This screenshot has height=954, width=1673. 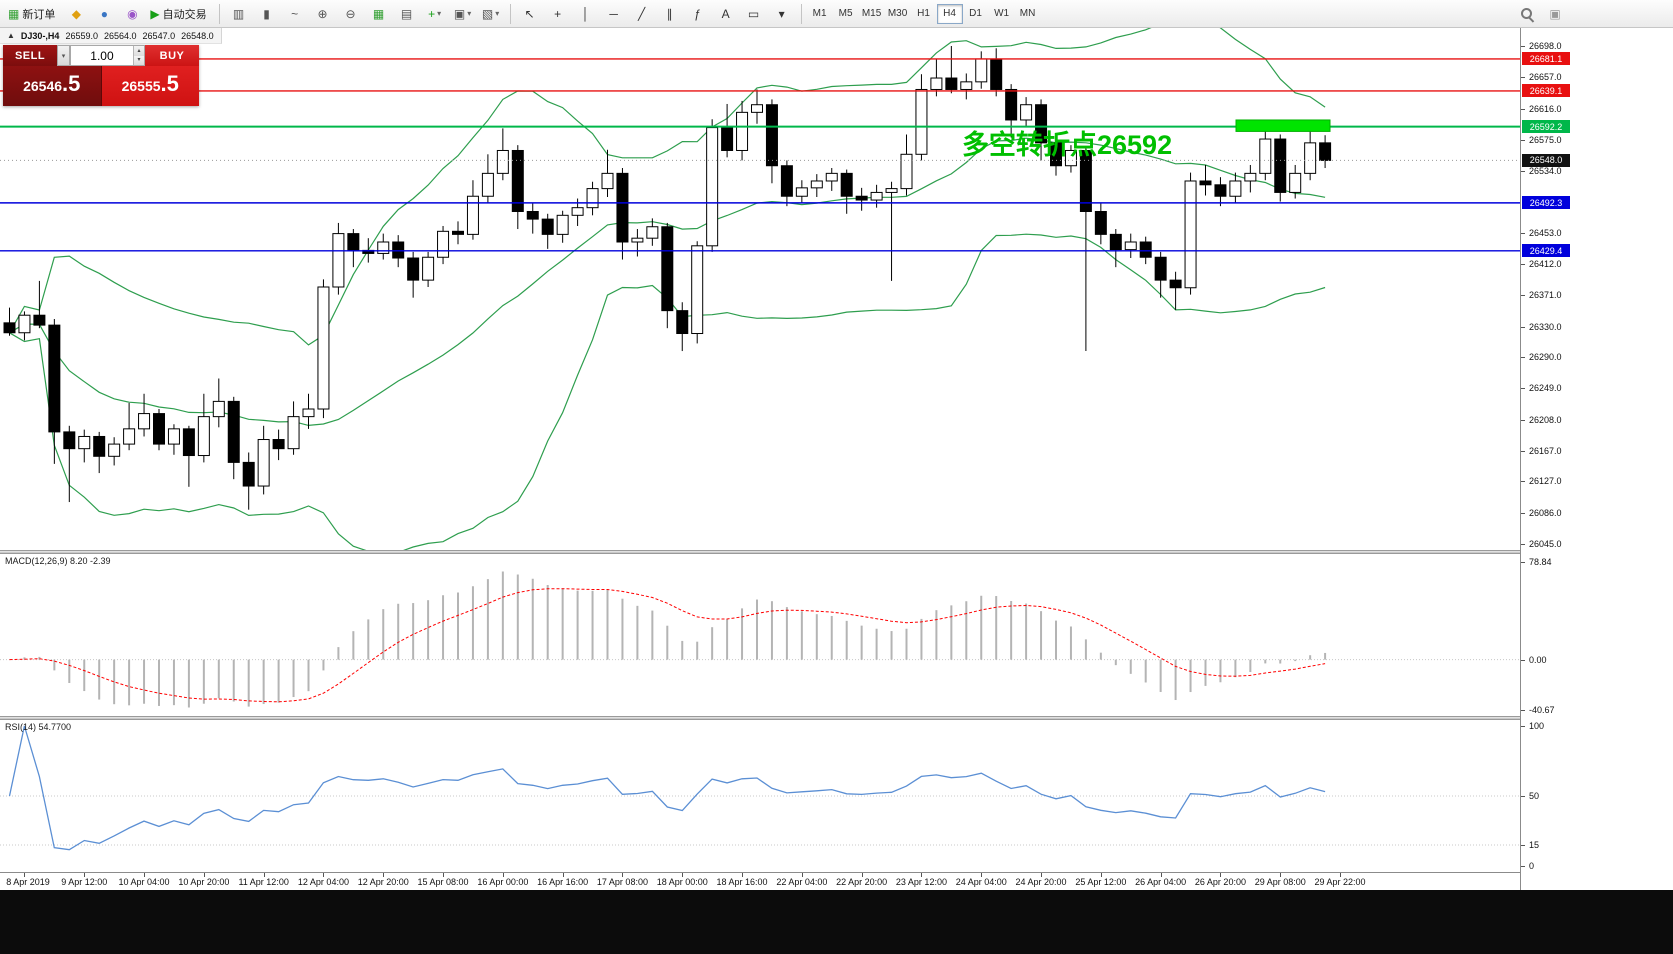 What do you see at coordinates (897, 13) in the screenshot?
I see `timeframe-m30-button: M30` at bounding box center [897, 13].